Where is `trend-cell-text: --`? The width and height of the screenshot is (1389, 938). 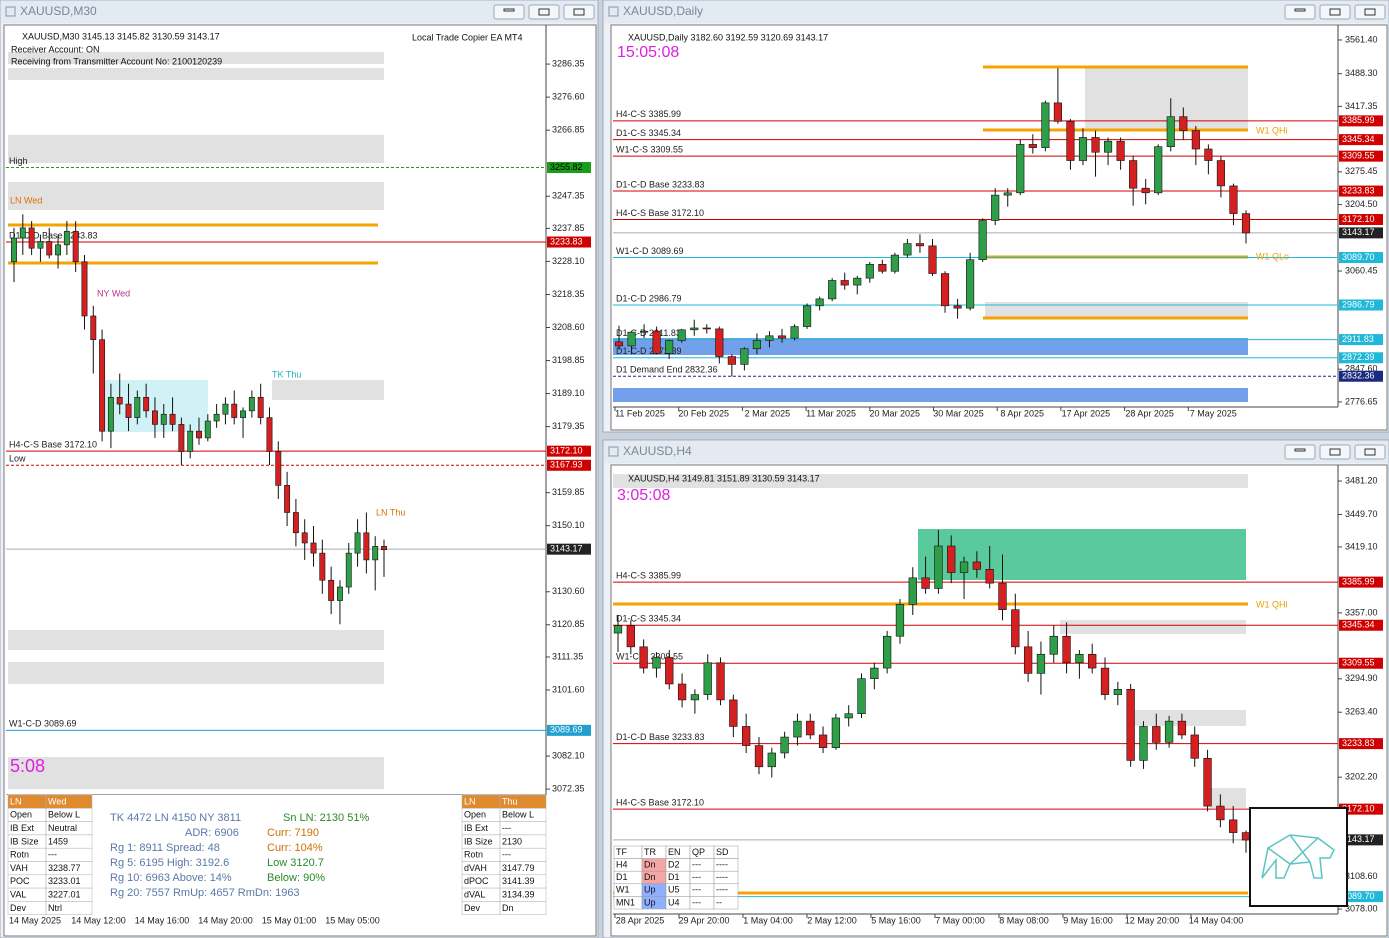 trend-cell-text: -- is located at coordinates (719, 902).